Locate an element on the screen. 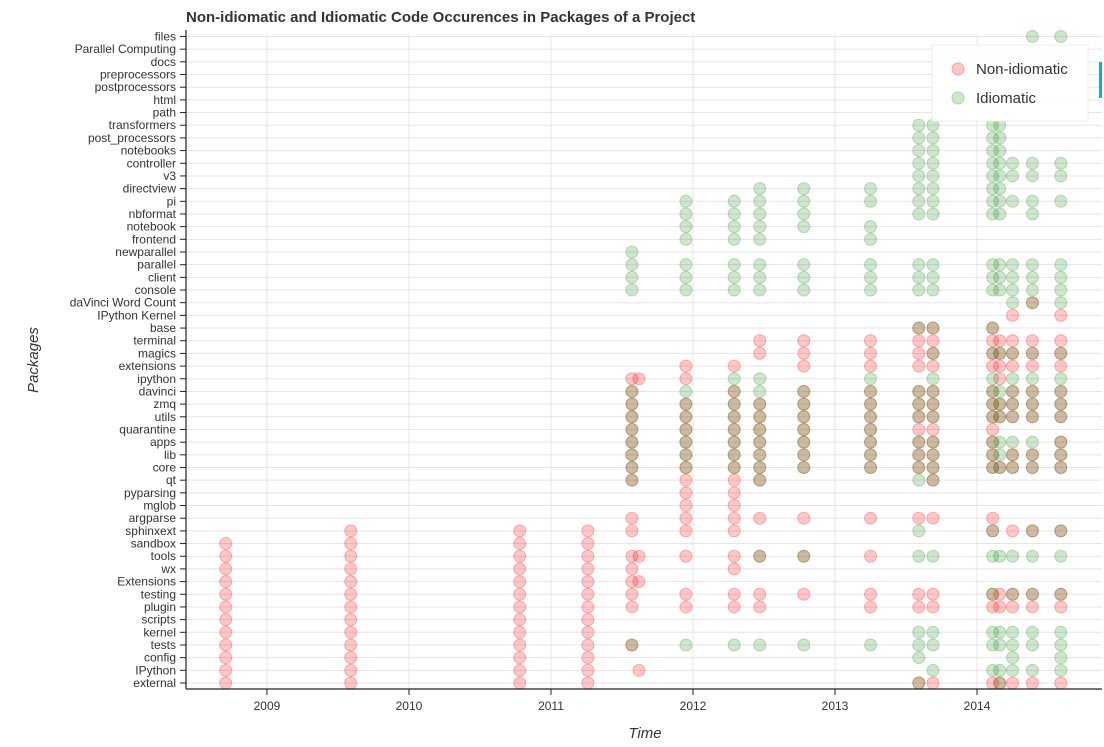  x-tick-label: 2009 is located at coordinates (267, 706).